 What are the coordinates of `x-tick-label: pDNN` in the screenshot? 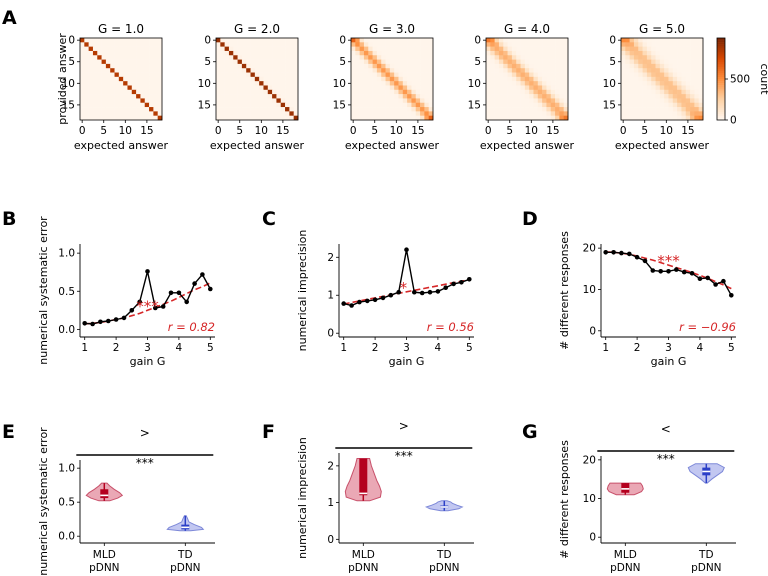 It's located at (185, 568).